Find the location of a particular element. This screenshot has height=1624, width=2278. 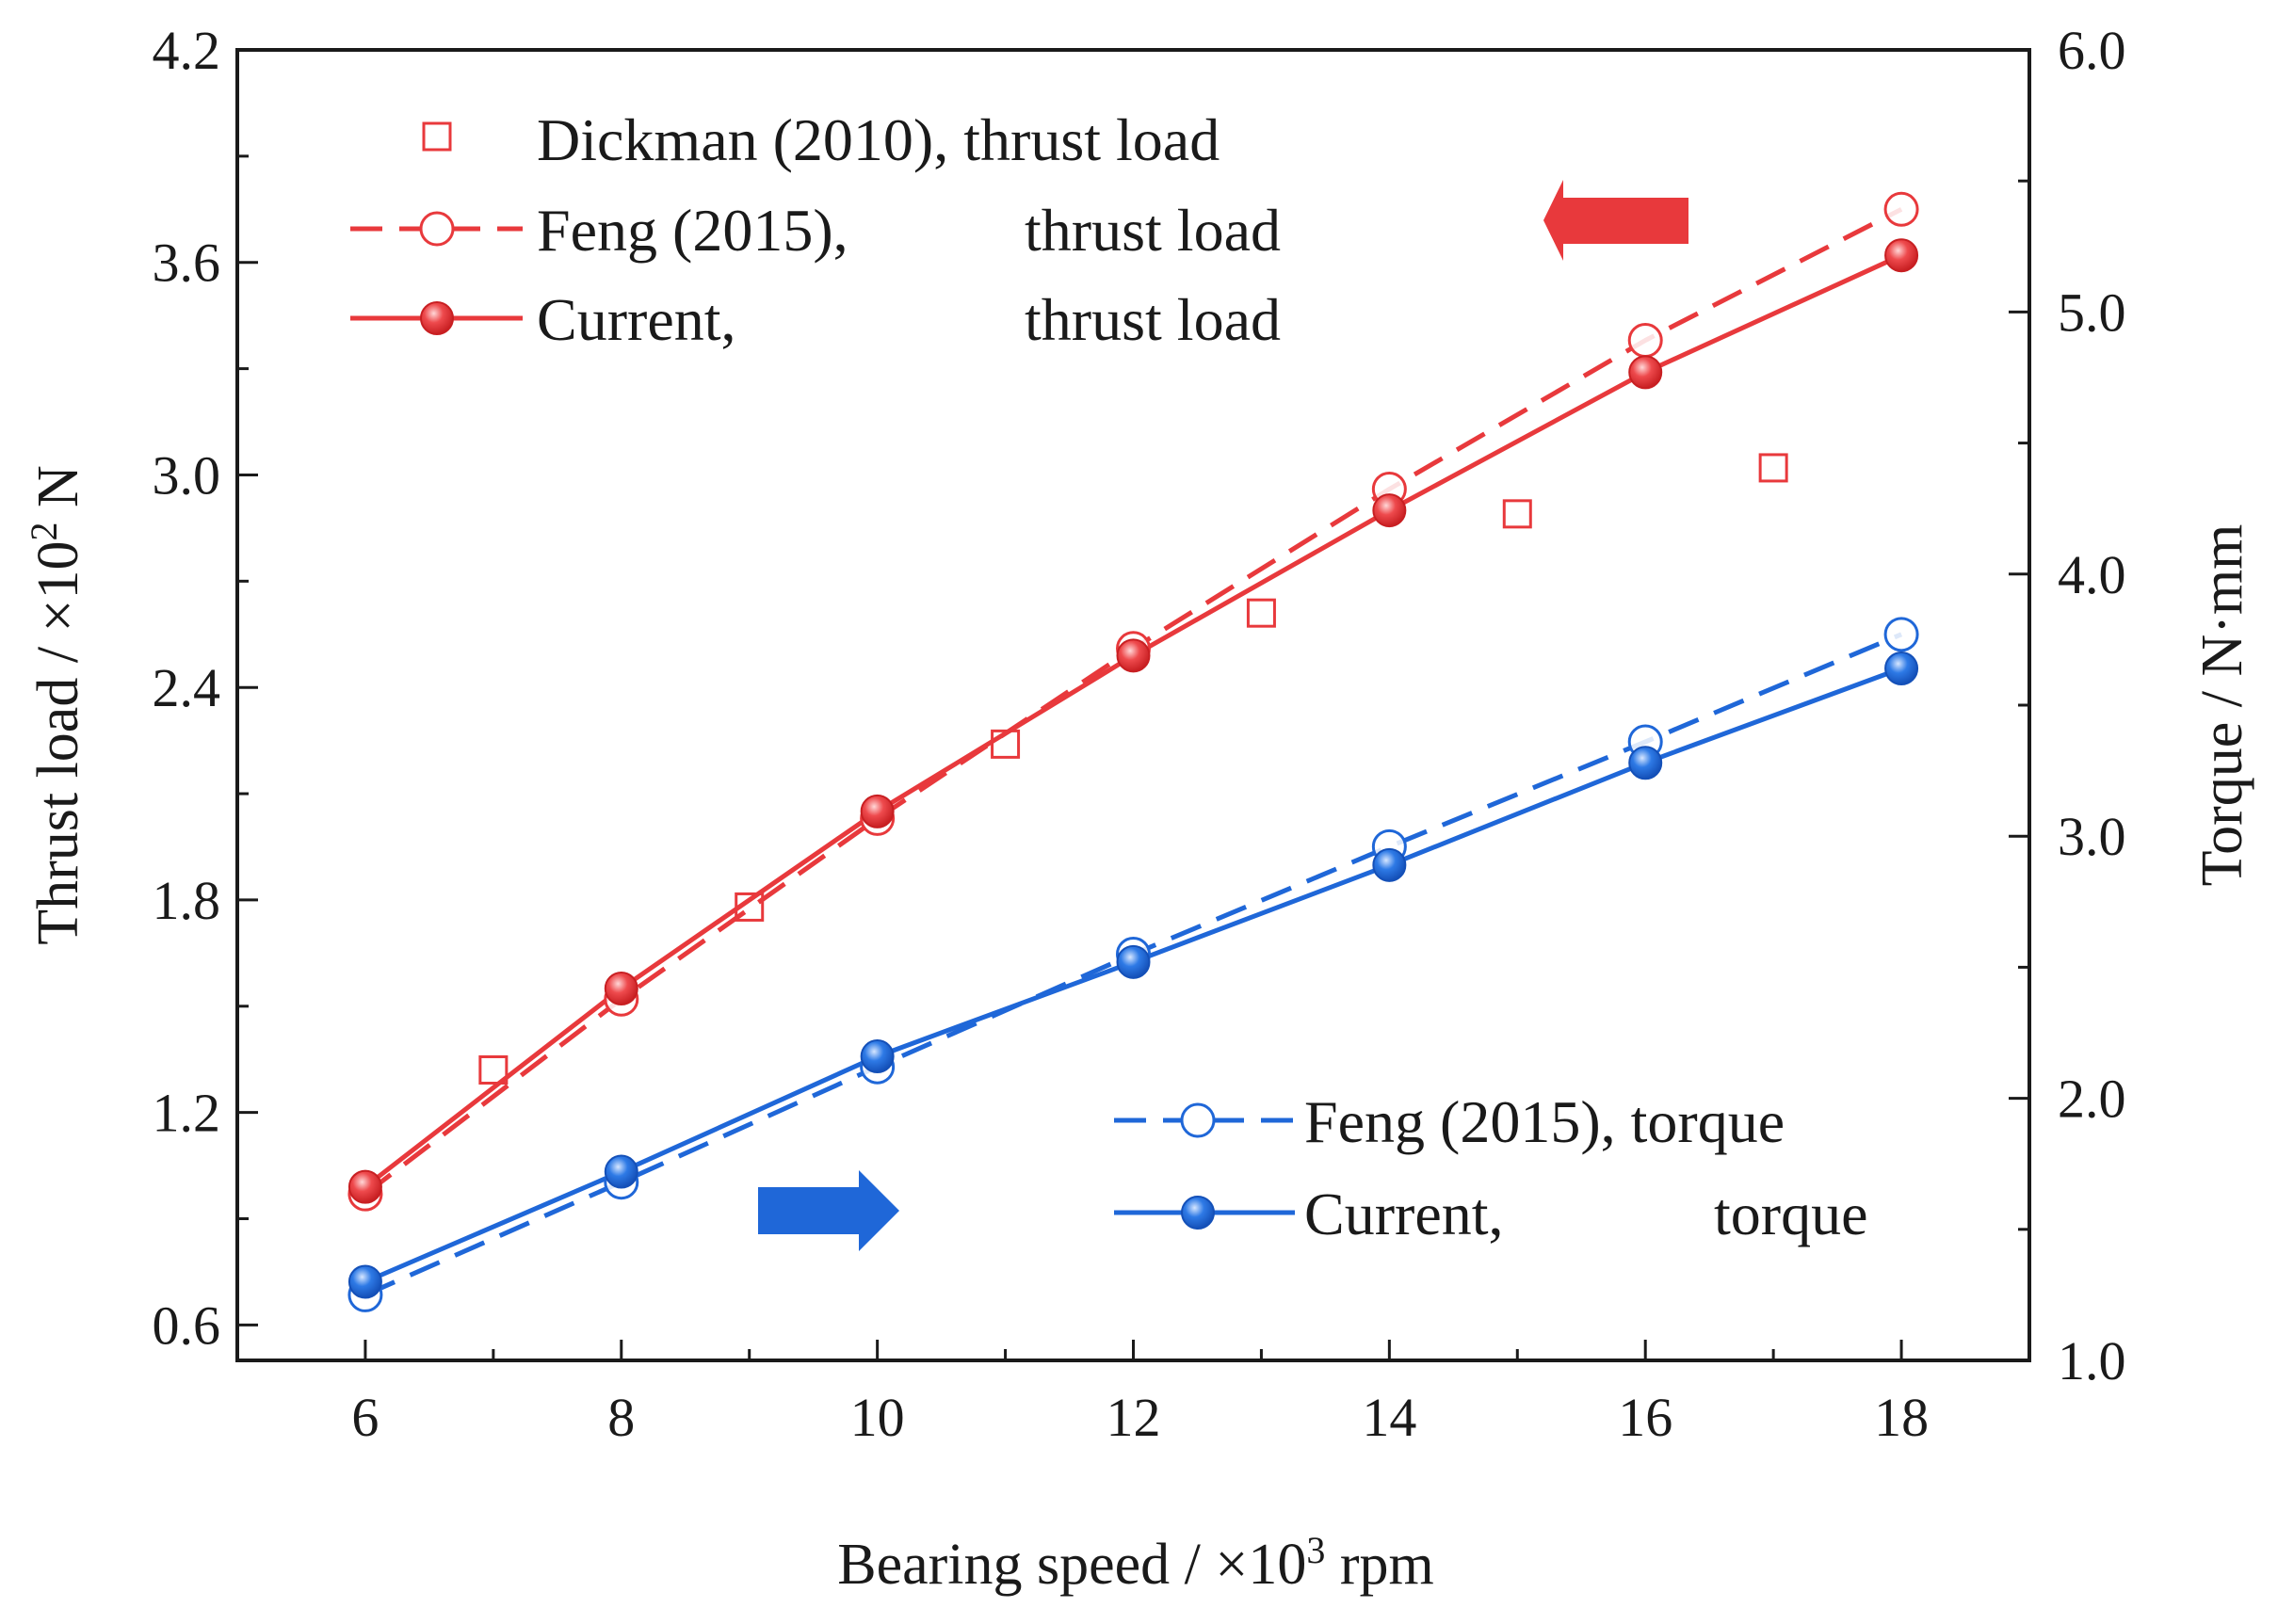

legend-marker-current-thrust is located at coordinates (437, 318).